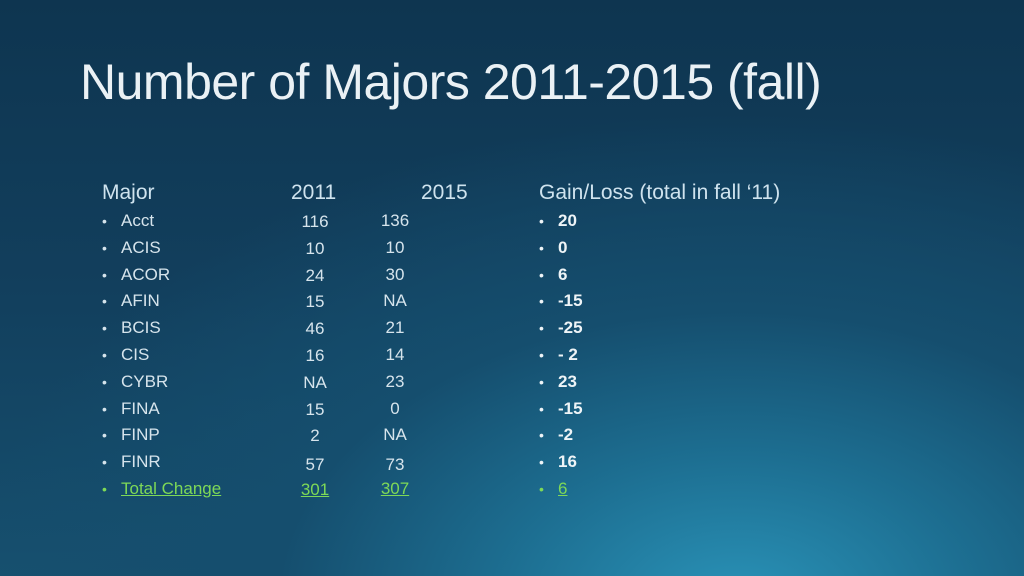 This screenshot has height=576, width=1024. What do you see at coordinates (597, 275) in the screenshot?
I see `list-item: • 6` at bounding box center [597, 275].